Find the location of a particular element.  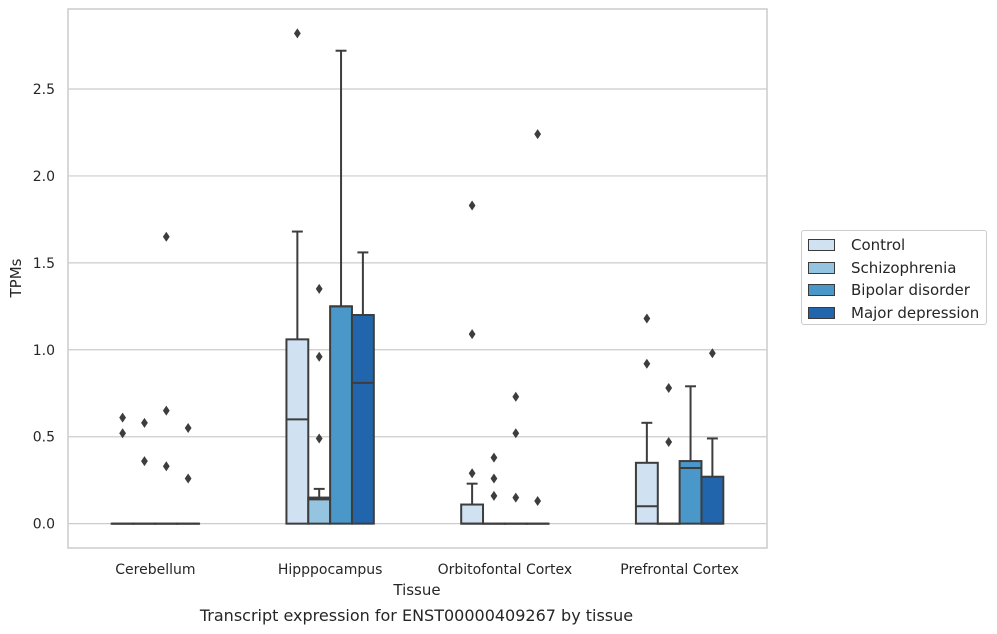

x-tick-label: Cerebellum is located at coordinates (155, 570).